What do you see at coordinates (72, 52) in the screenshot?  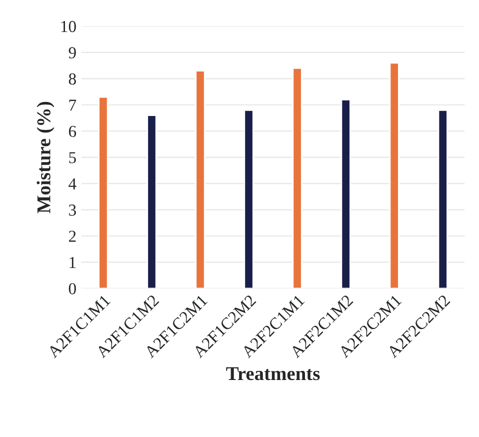 I see `y-tick-label: 9` at bounding box center [72, 52].